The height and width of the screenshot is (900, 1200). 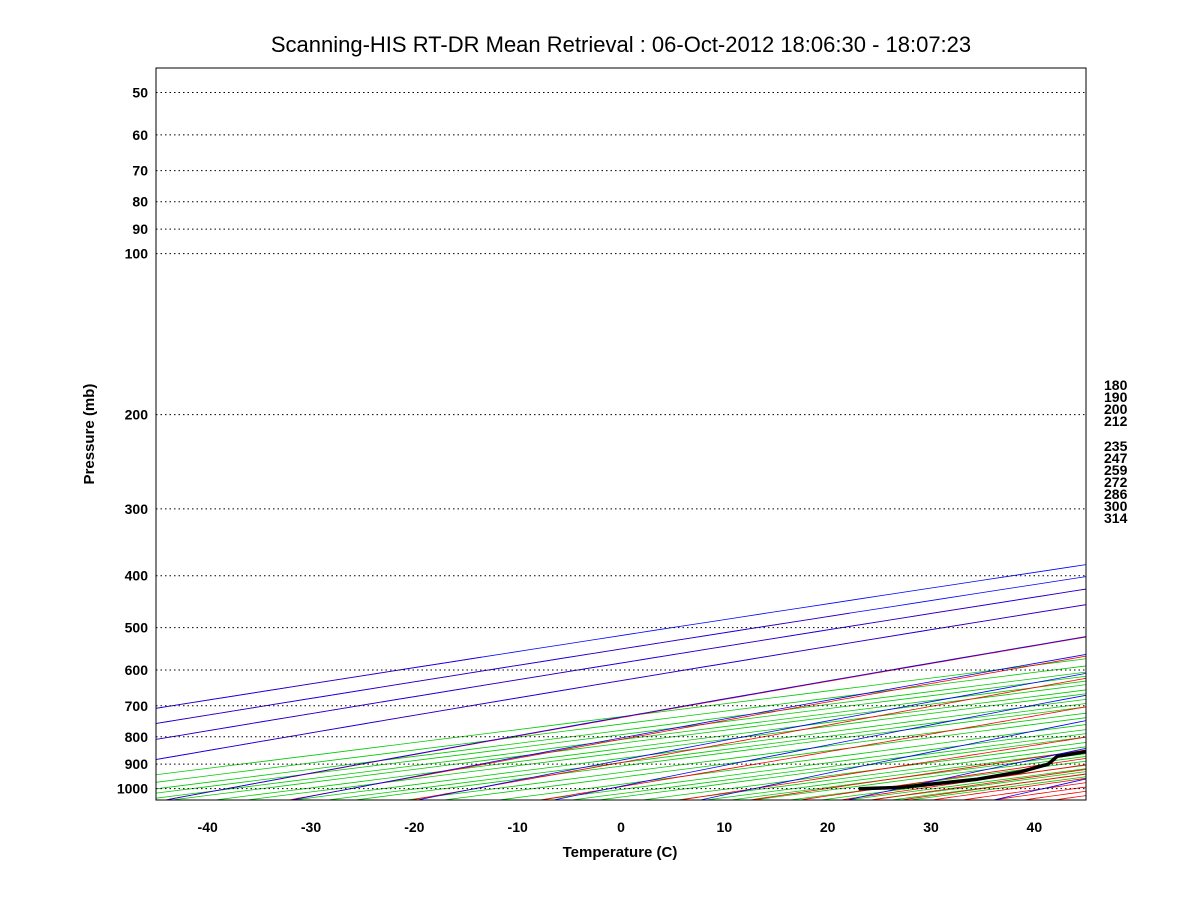 I want to click on y-tick-label: 400, so click(x=137, y=576).